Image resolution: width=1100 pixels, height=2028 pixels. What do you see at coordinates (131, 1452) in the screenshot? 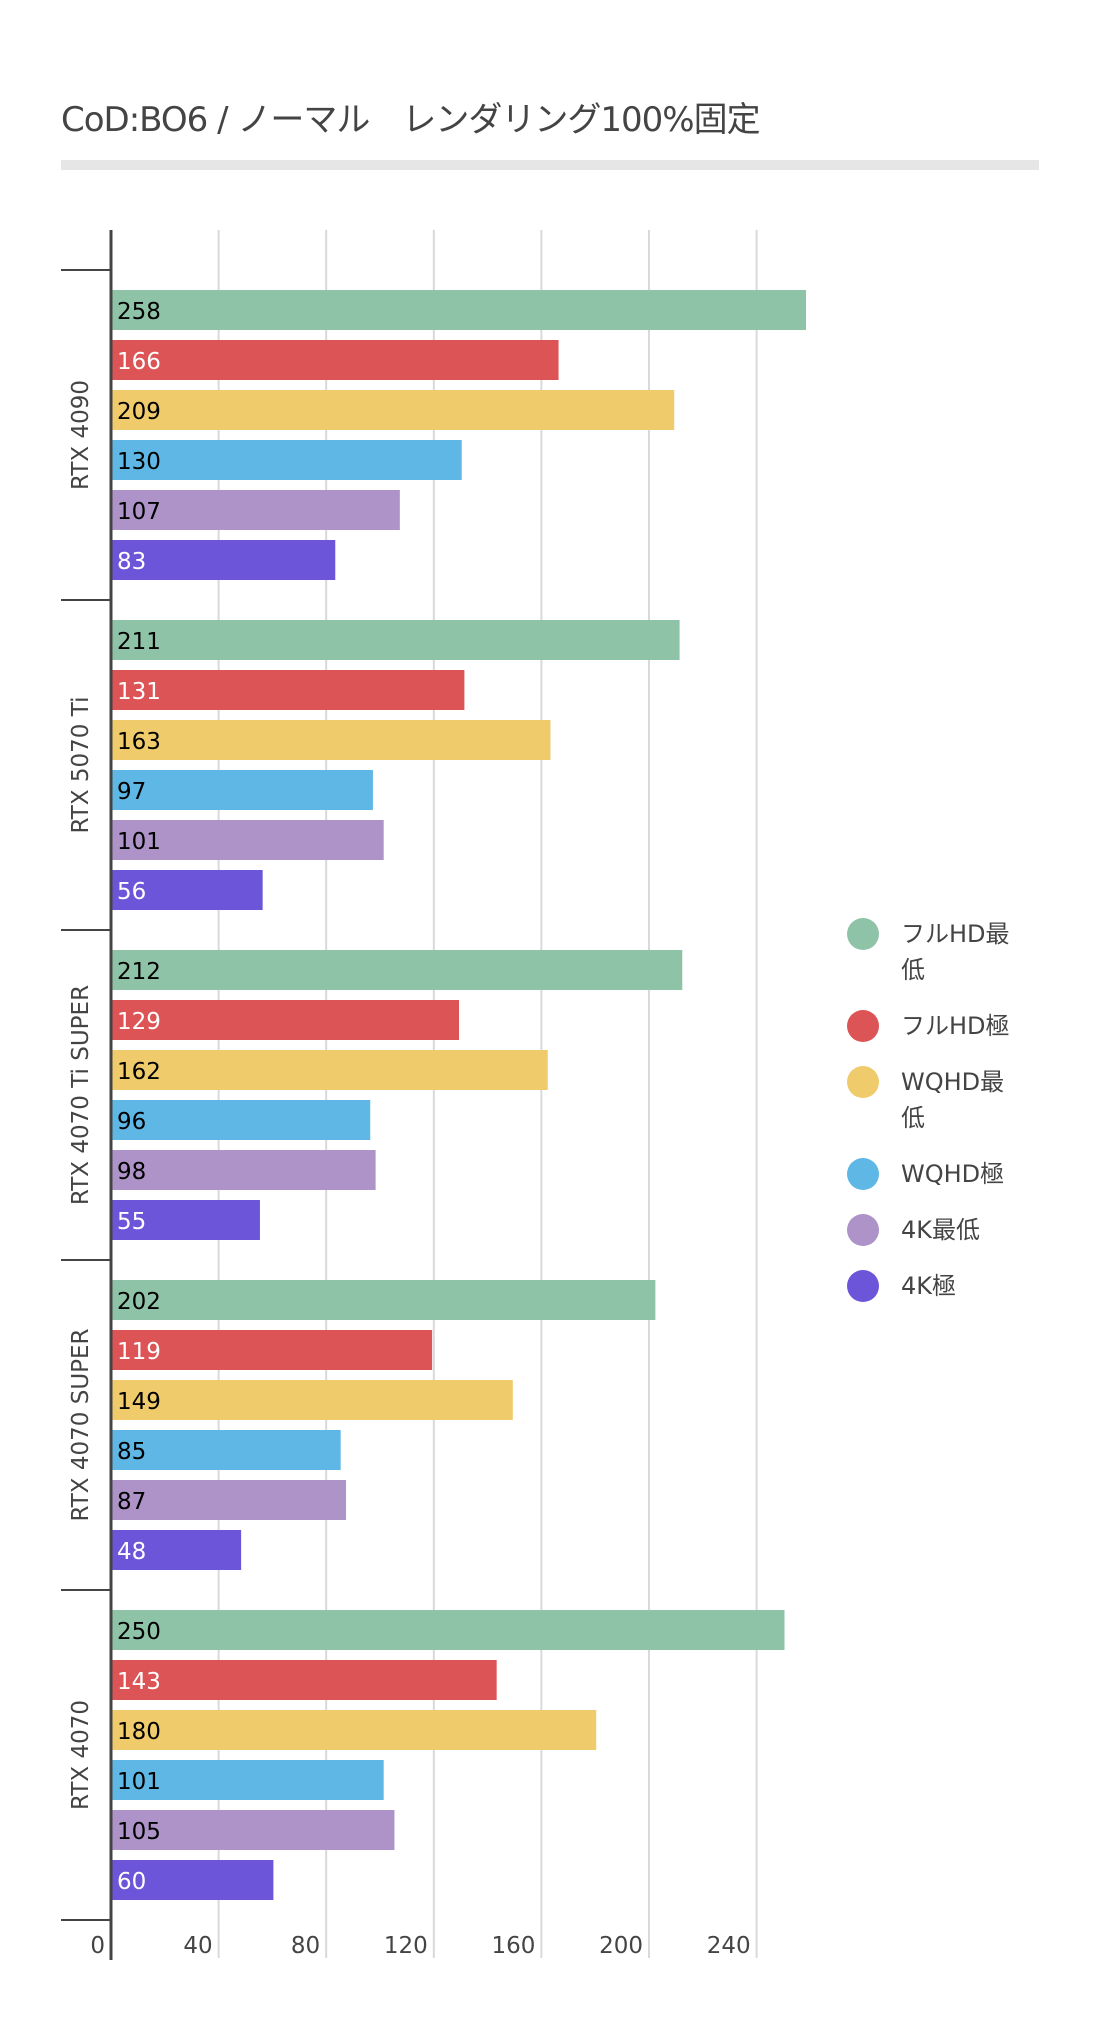
I see `data-label: 85` at bounding box center [131, 1452].